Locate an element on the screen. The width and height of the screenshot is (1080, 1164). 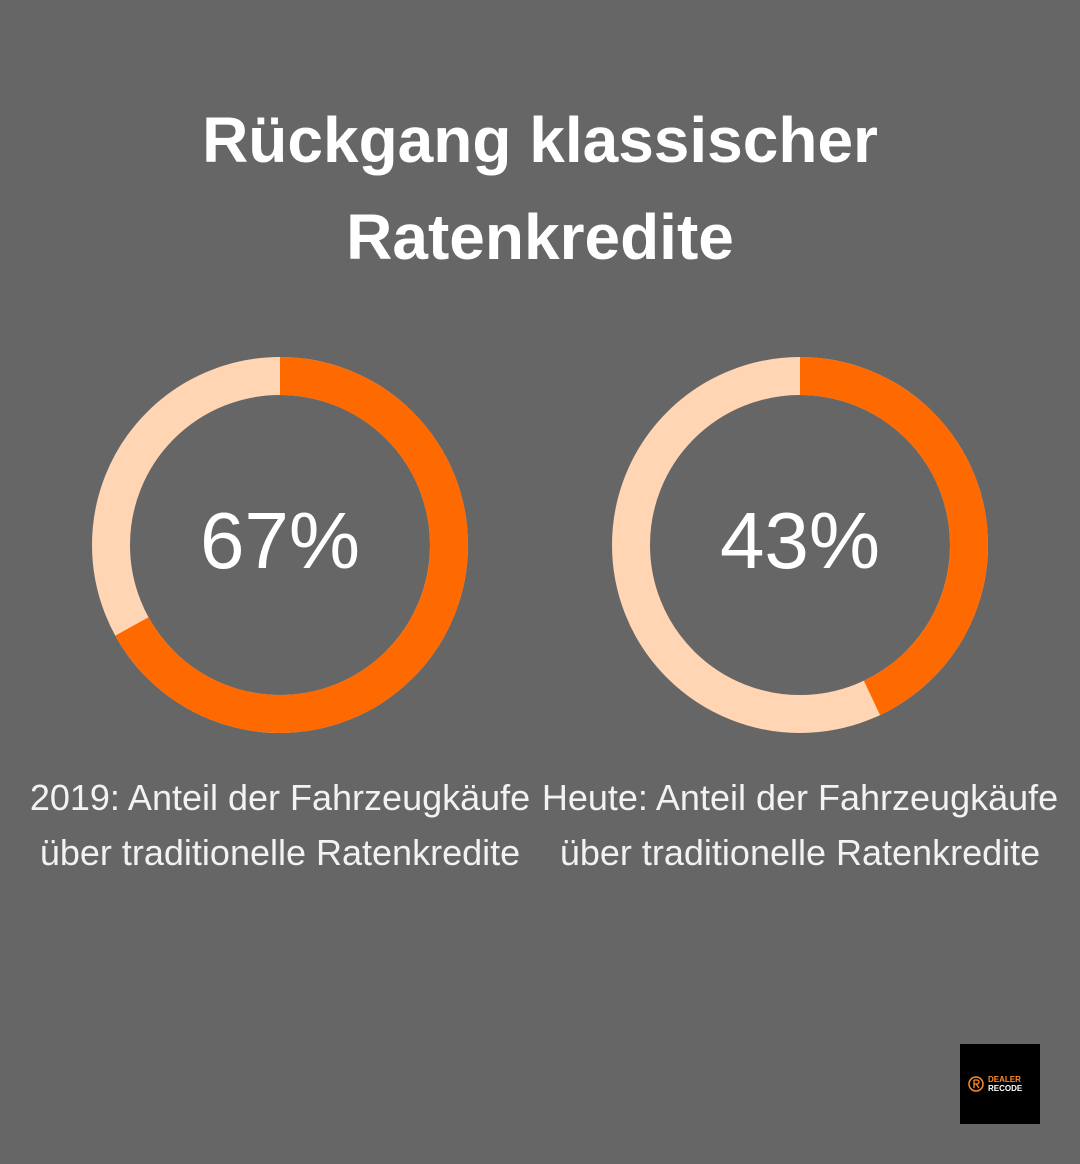
logo-line1: DEALER is located at coordinates (1004, 1079).